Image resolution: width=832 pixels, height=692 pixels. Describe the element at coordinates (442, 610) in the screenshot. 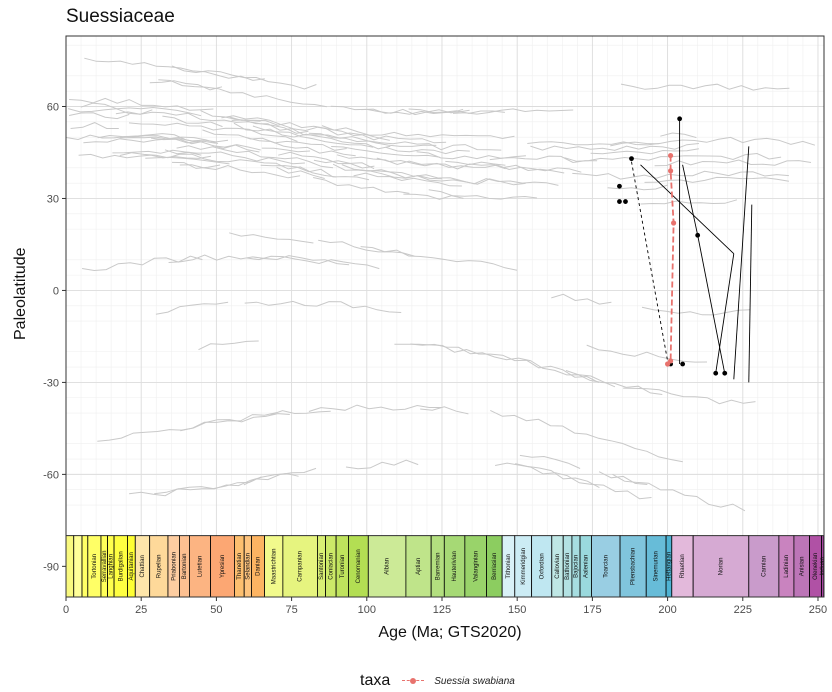

I see `x-tick-label: 125` at that location.